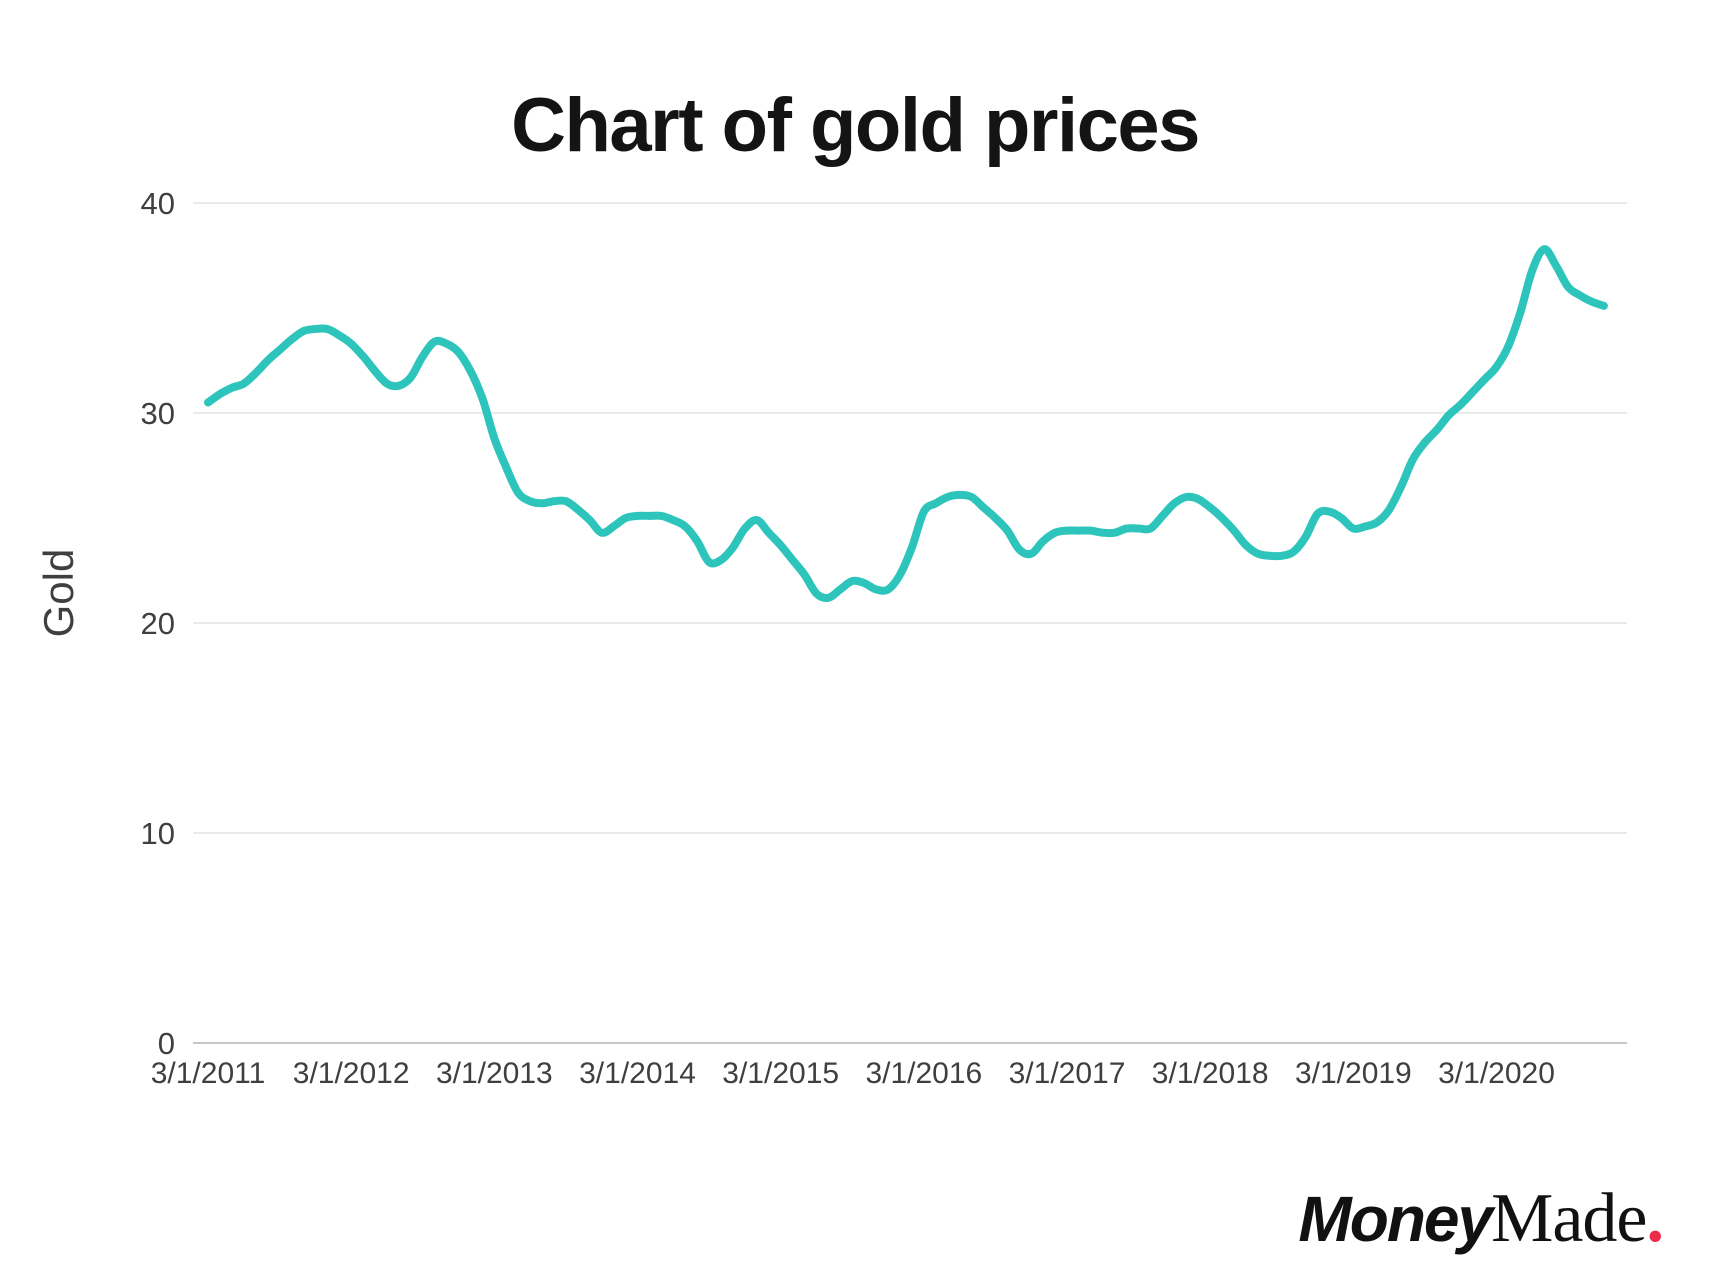 This screenshot has width=1710, height=1282. What do you see at coordinates (637, 1073) in the screenshot?
I see `x-tick-label-3-1-2014: 3/1/2014` at bounding box center [637, 1073].